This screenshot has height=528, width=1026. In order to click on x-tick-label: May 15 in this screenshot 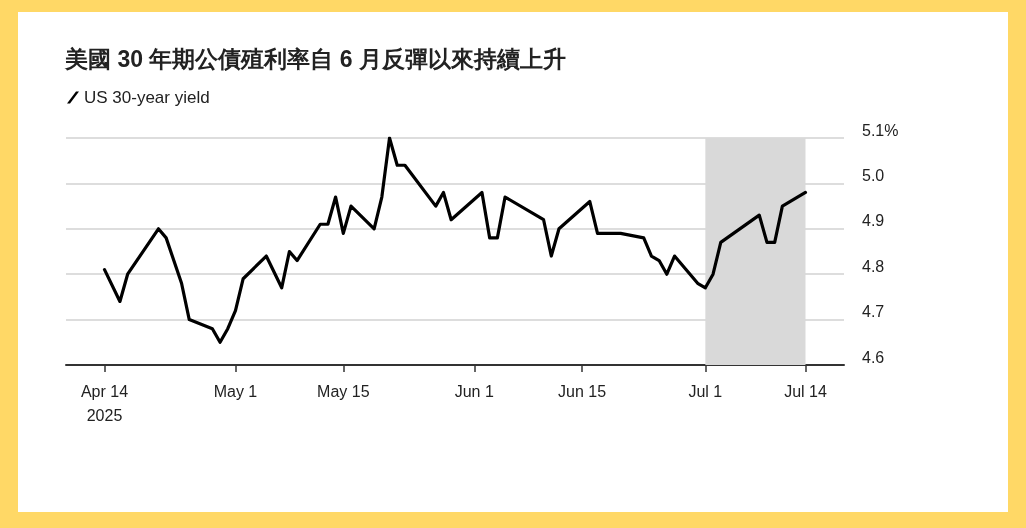, I will do `click(343, 391)`.